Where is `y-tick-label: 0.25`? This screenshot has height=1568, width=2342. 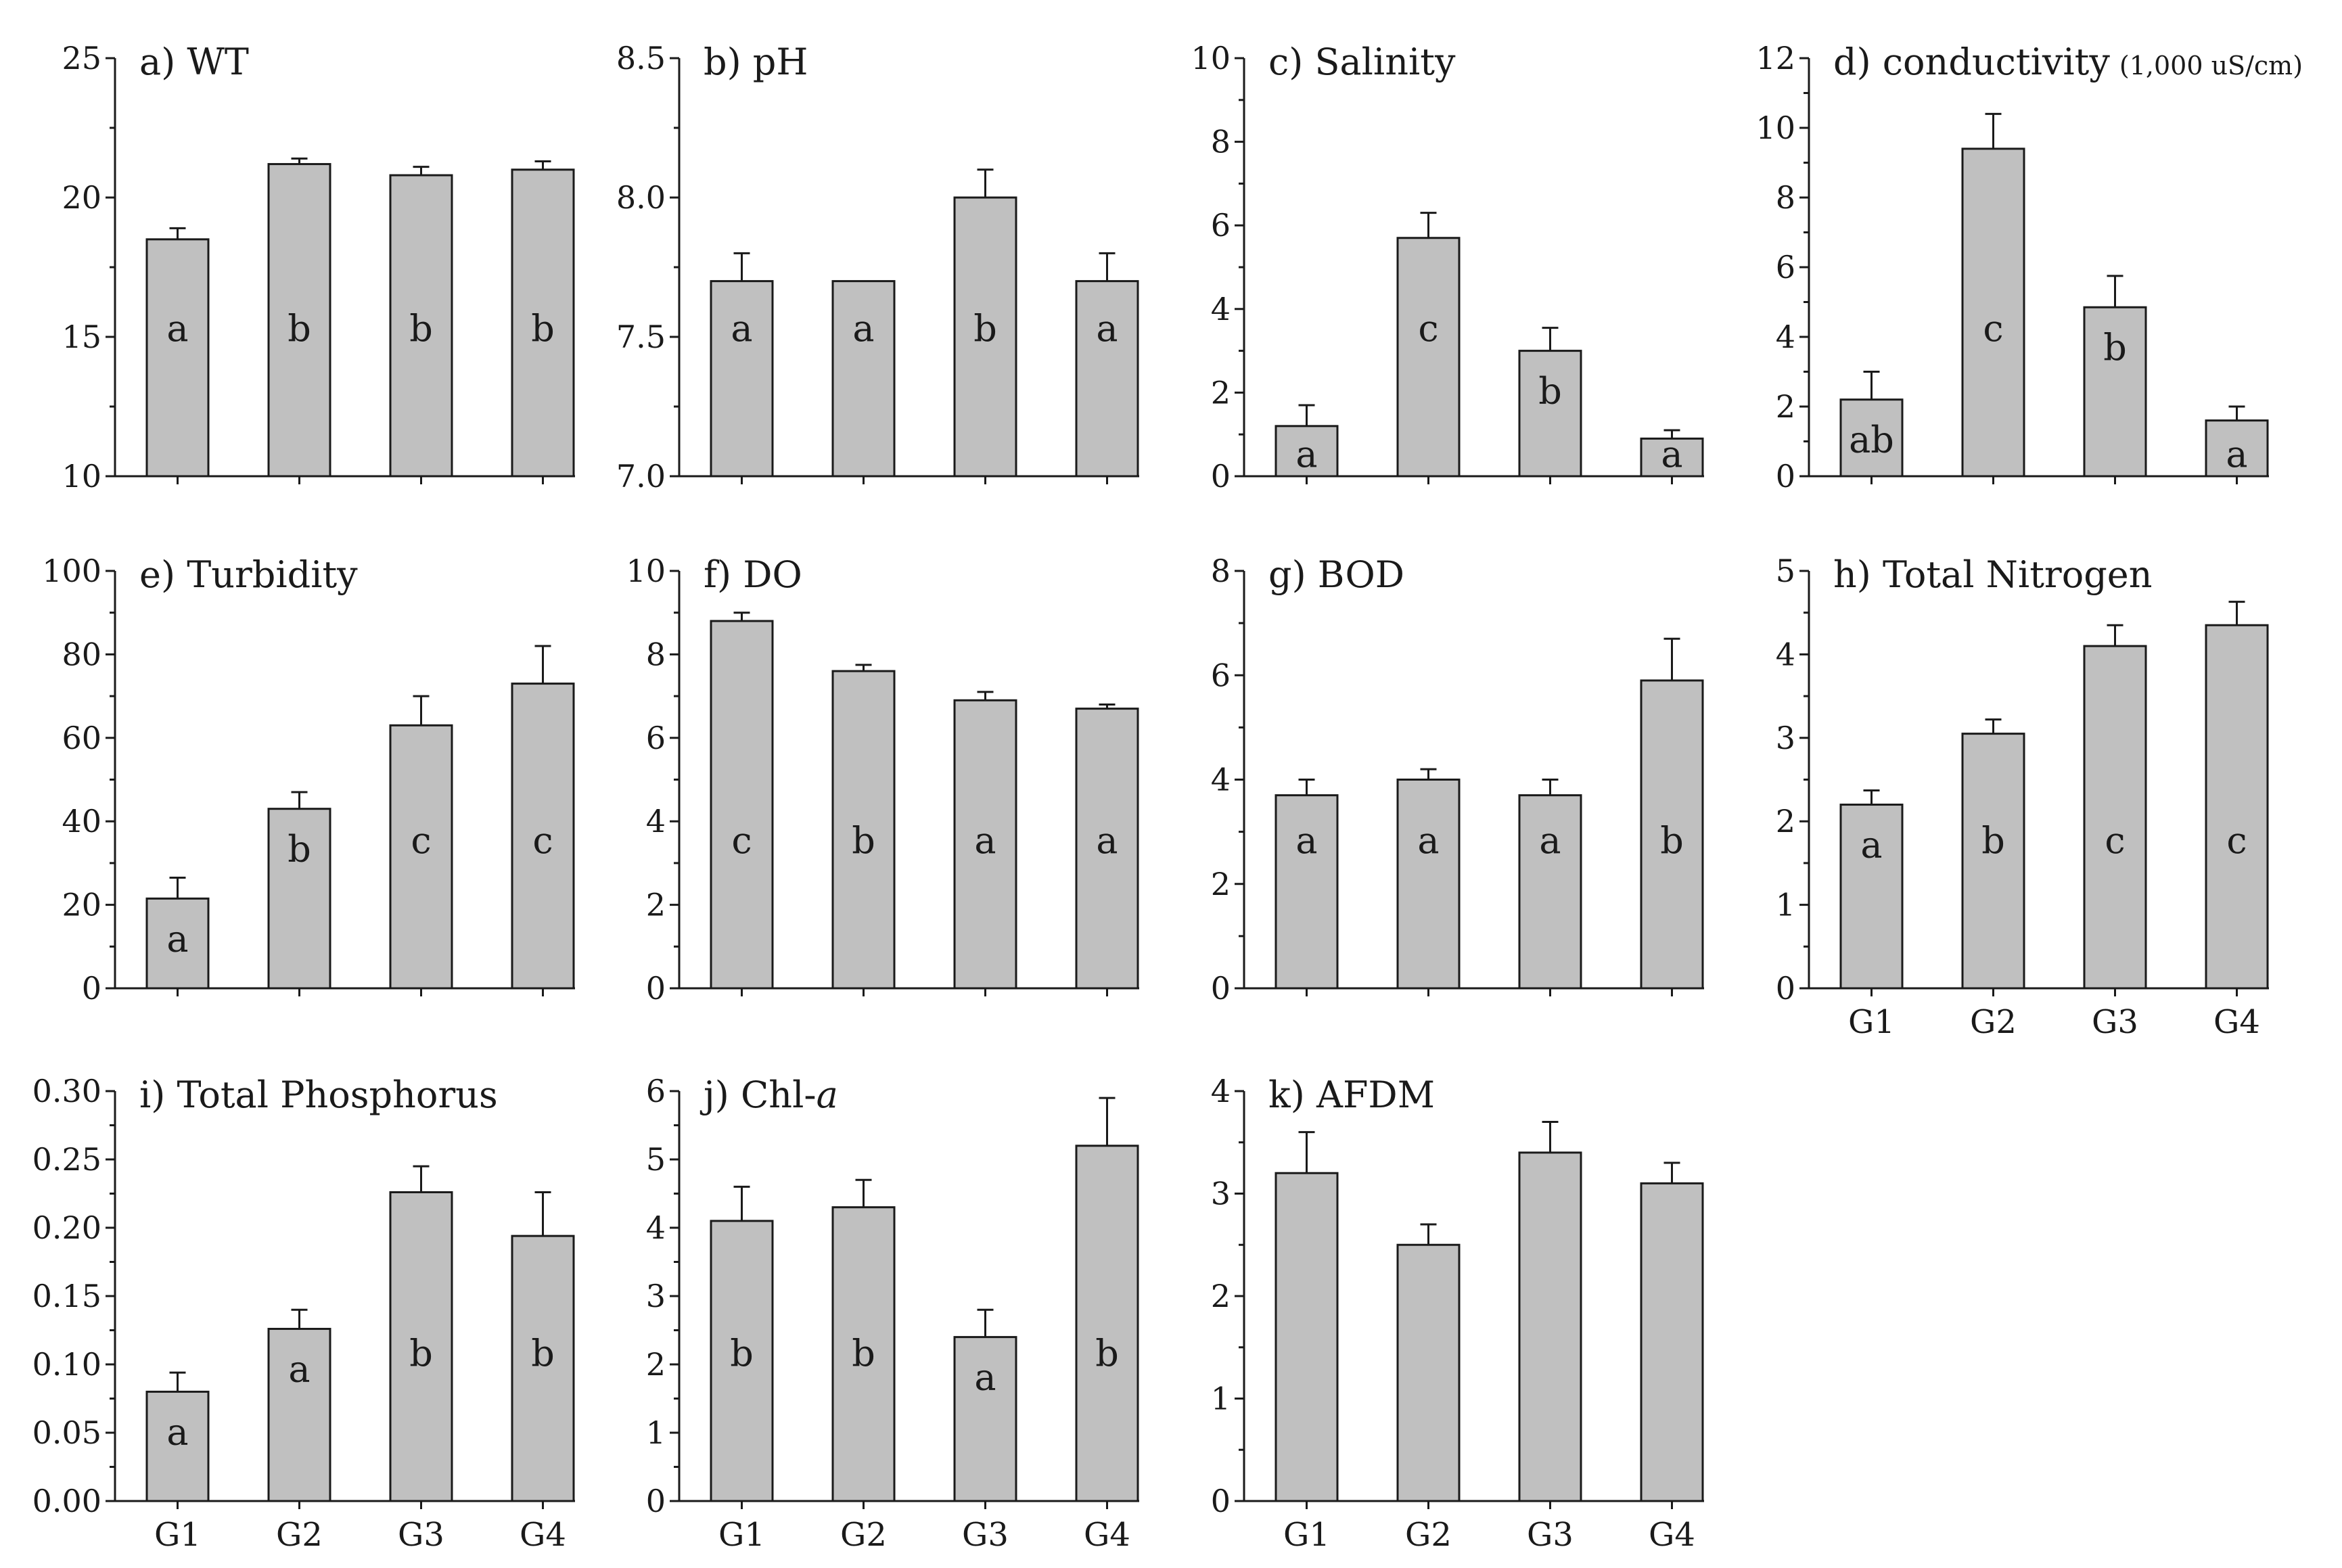 y-tick-label: 0.25 is located at coordinates (66, 1160).